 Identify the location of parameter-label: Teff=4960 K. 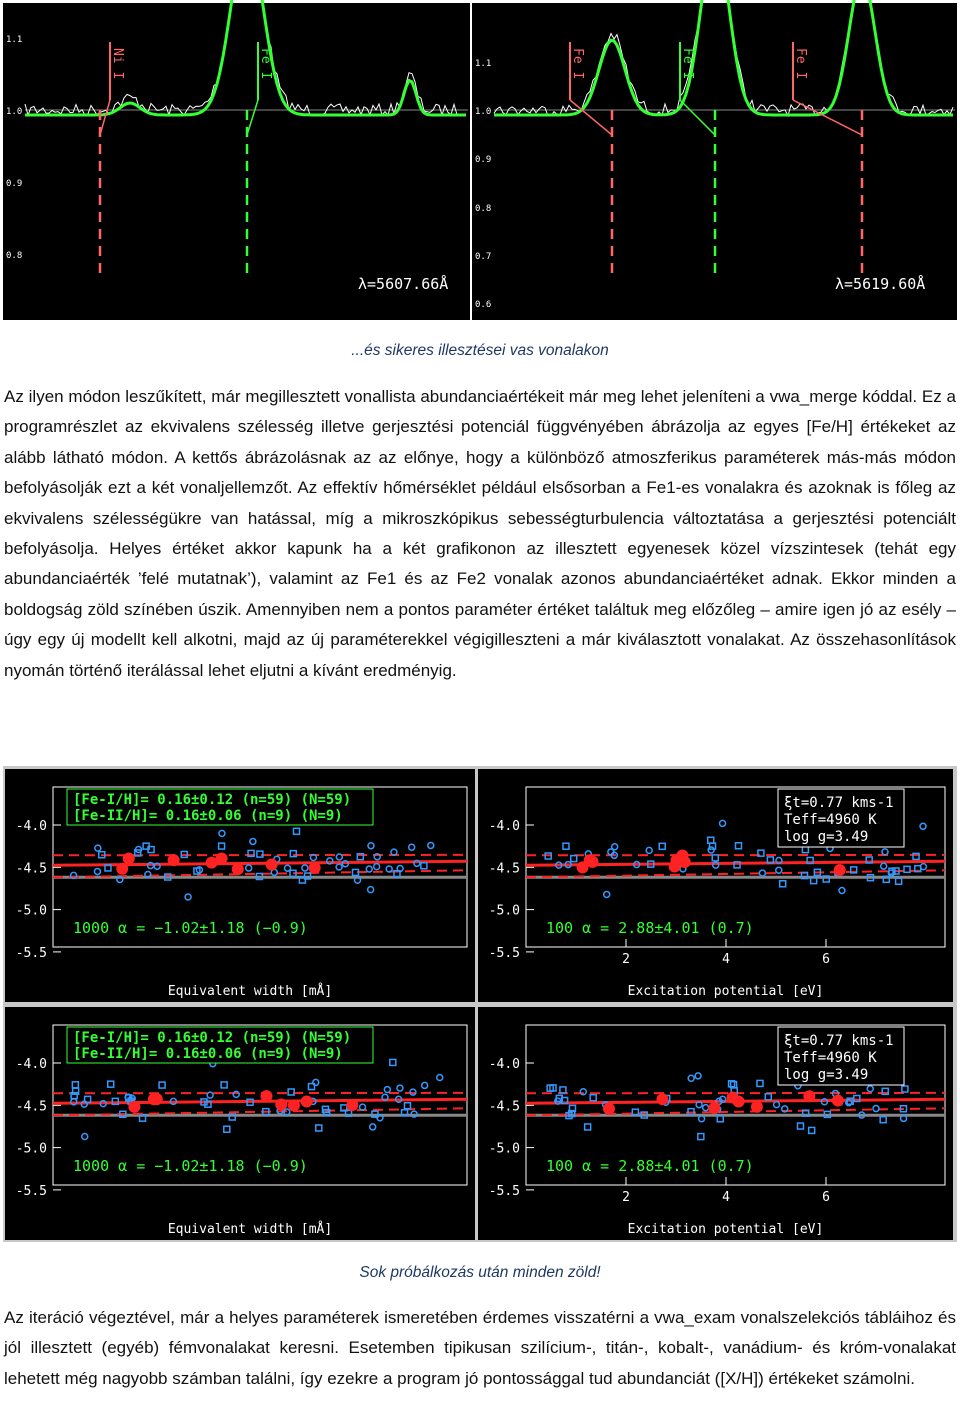
(830, 820).